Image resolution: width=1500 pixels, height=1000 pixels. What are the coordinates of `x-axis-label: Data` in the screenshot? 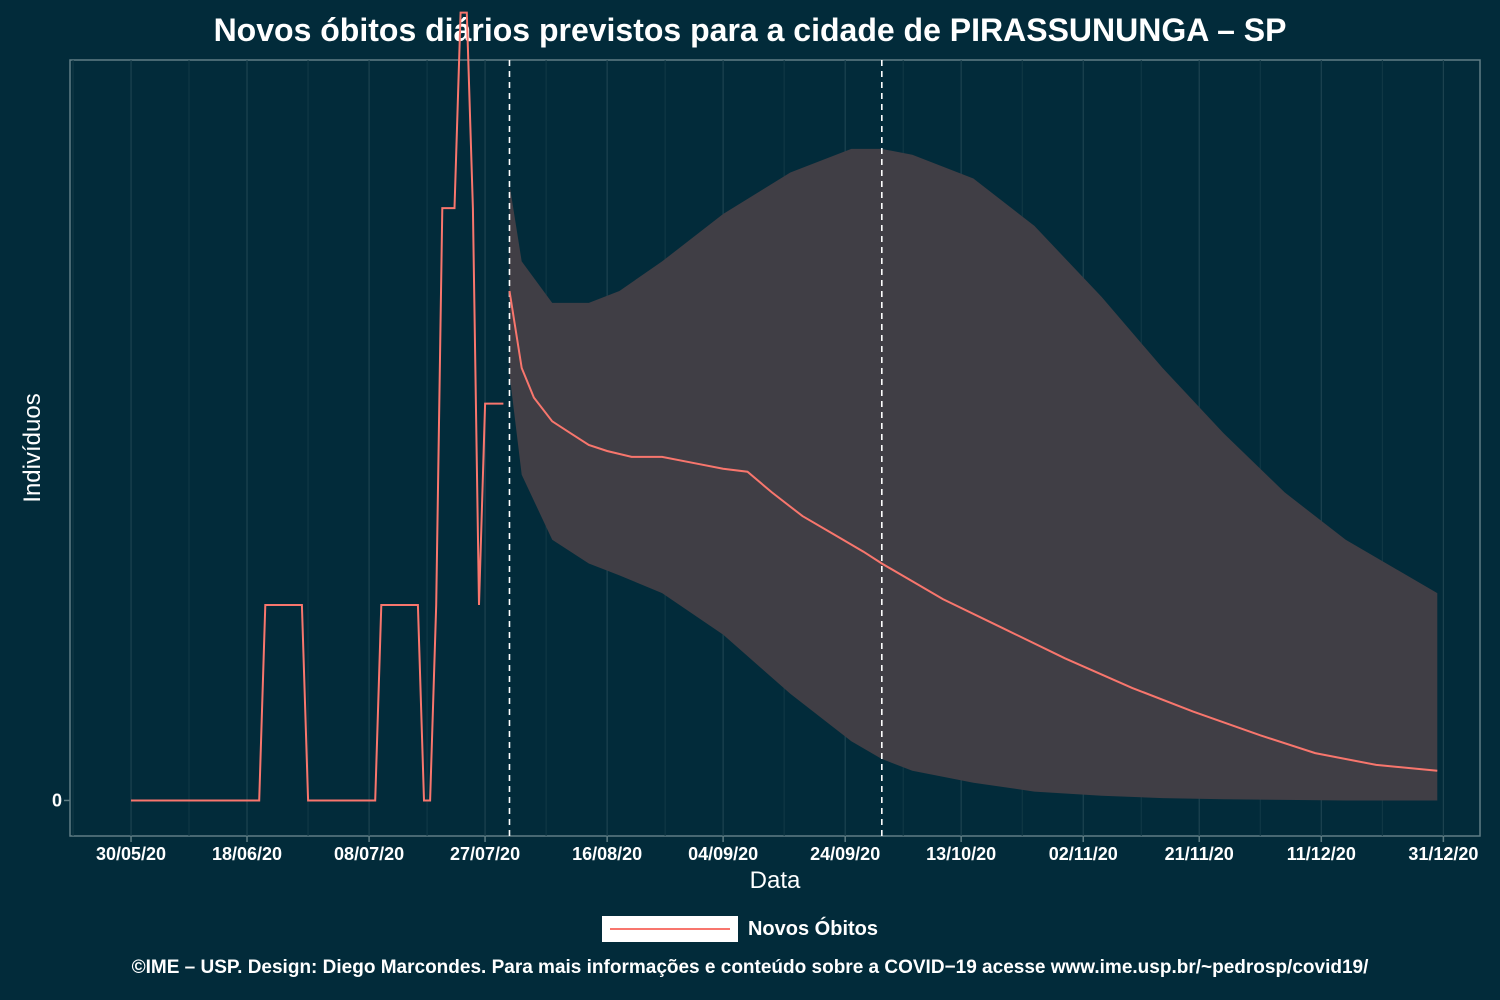 It's located at (775, 880).